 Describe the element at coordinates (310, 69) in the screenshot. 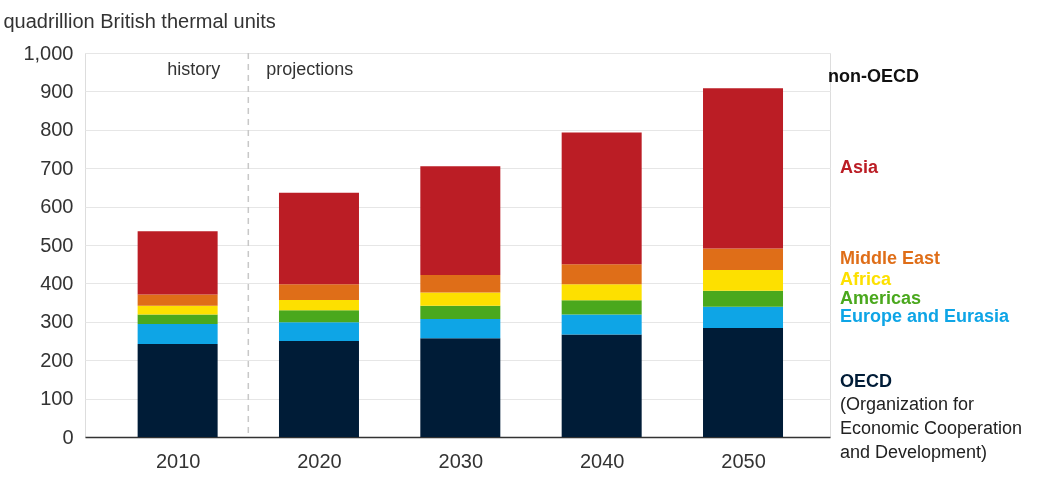

I see `annotation: projections` at that location.